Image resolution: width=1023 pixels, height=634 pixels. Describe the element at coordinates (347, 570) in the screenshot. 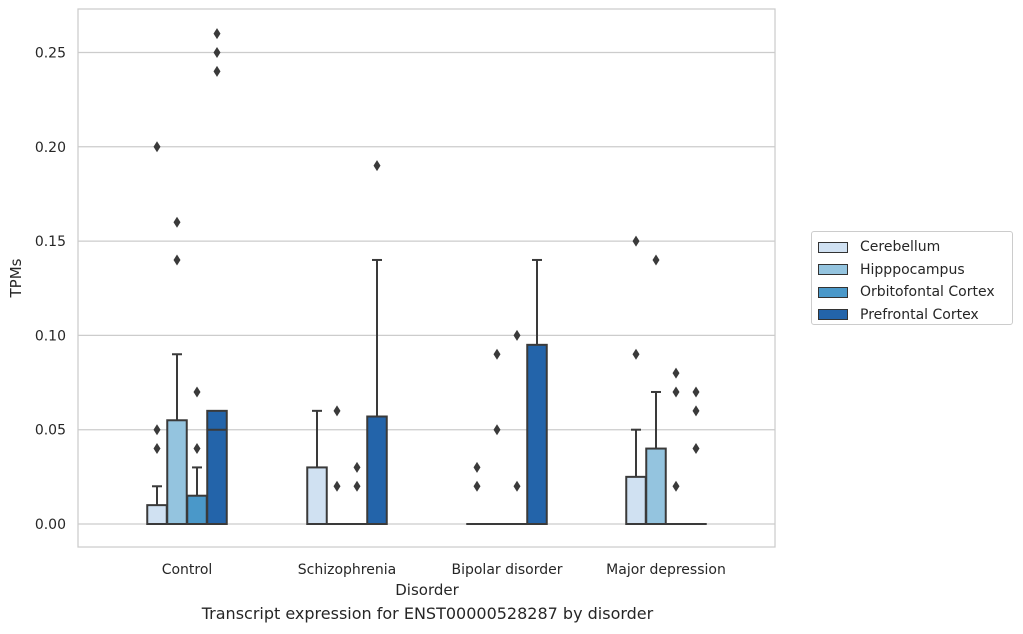

I see `x-tick-label: Schizophrenia` at that location.